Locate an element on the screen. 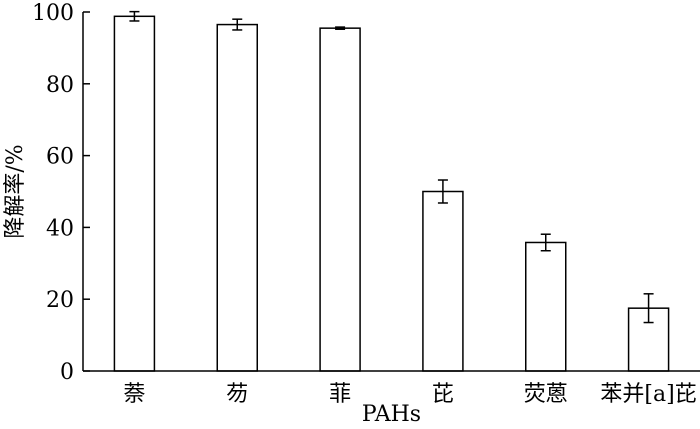  y-tick-label: 40 is located at coordinates (60, 228).